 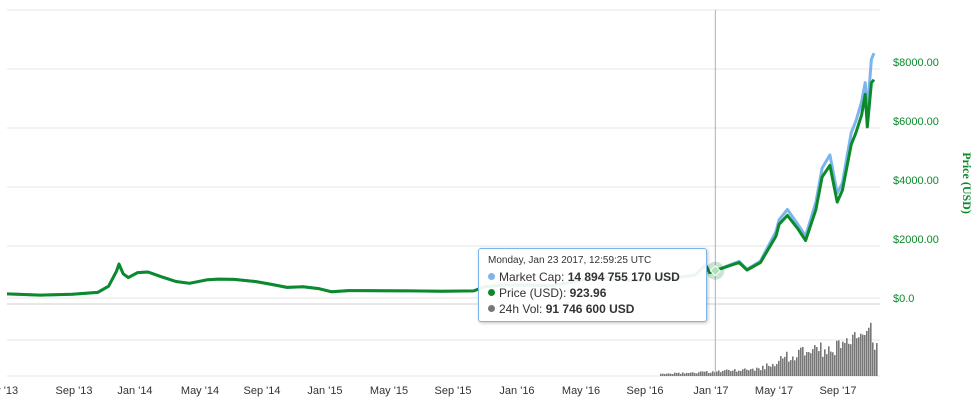 I want to click on tooltip-label: Market Cap:, so click(x=533, y=277).